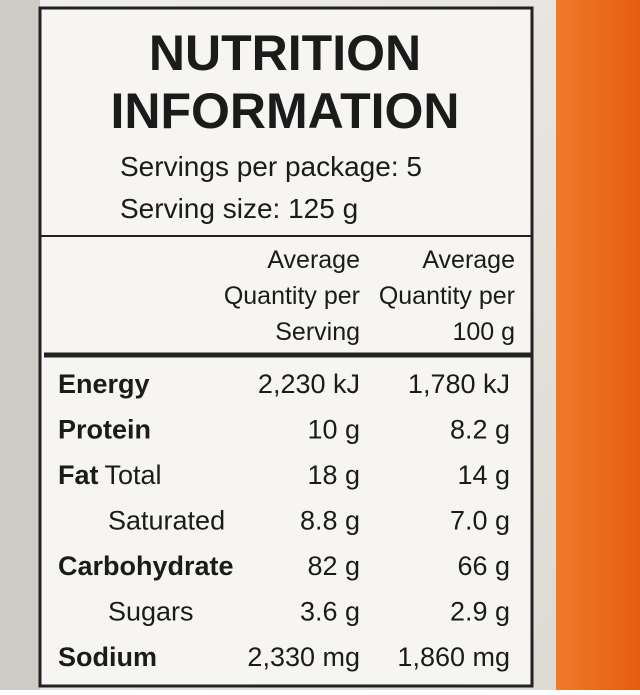 This screenshot has width=640, height=695. Describe the element at coordinates (330, 612) in the screenshot. I see `per-serving: 3.6 g` at that location.